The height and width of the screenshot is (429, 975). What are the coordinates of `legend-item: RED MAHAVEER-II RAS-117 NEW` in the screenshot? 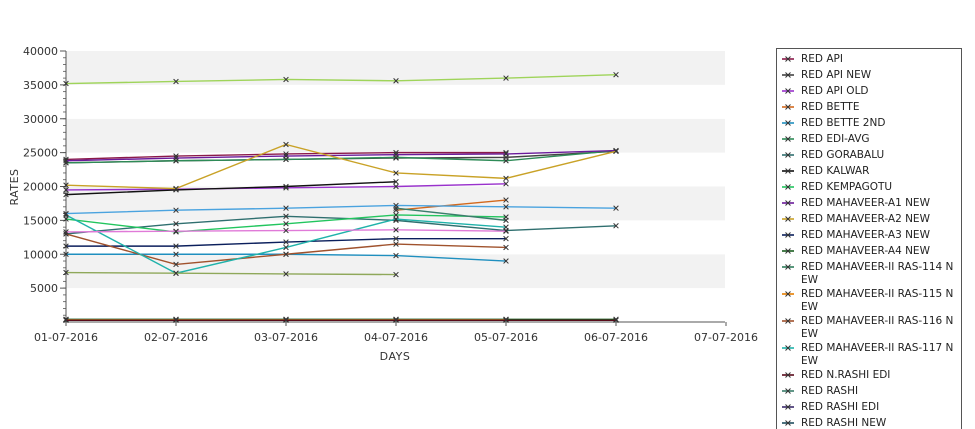 It's located at (869, 355).